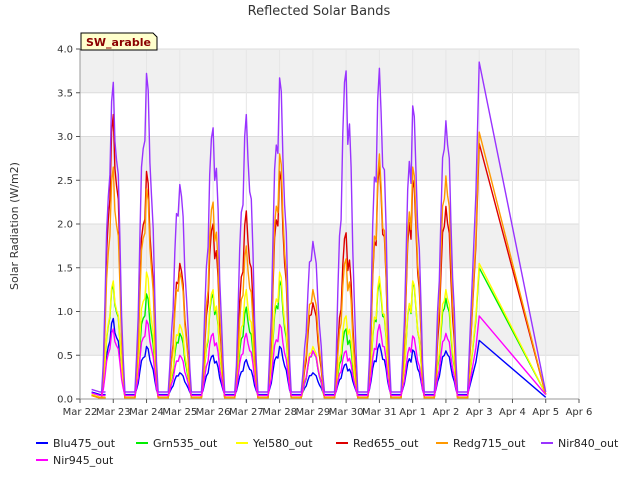  I want to click on x-tick-label: Mar 26, so click(213, 412).